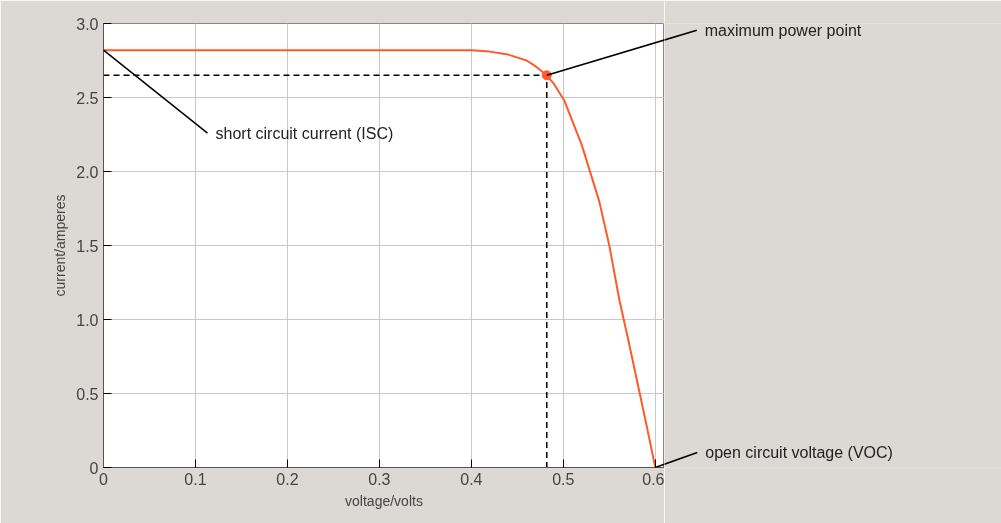 This screenshot has height=523, width=1001. I want to click on x-tick-label: 0.1, so click(195, 479).